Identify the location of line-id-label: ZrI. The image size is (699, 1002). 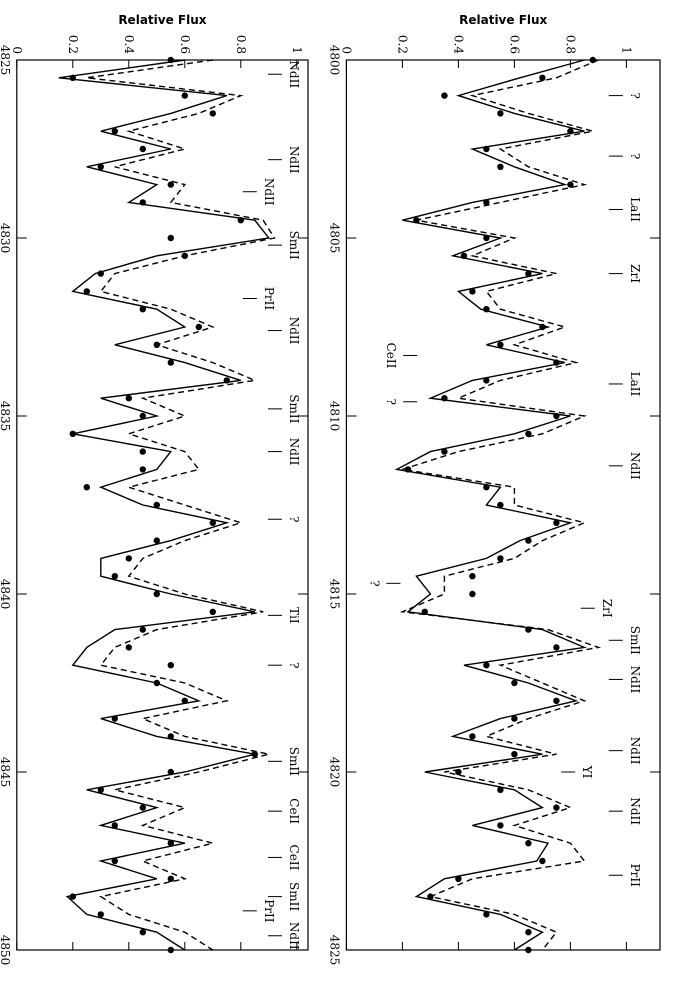
(635, 273).